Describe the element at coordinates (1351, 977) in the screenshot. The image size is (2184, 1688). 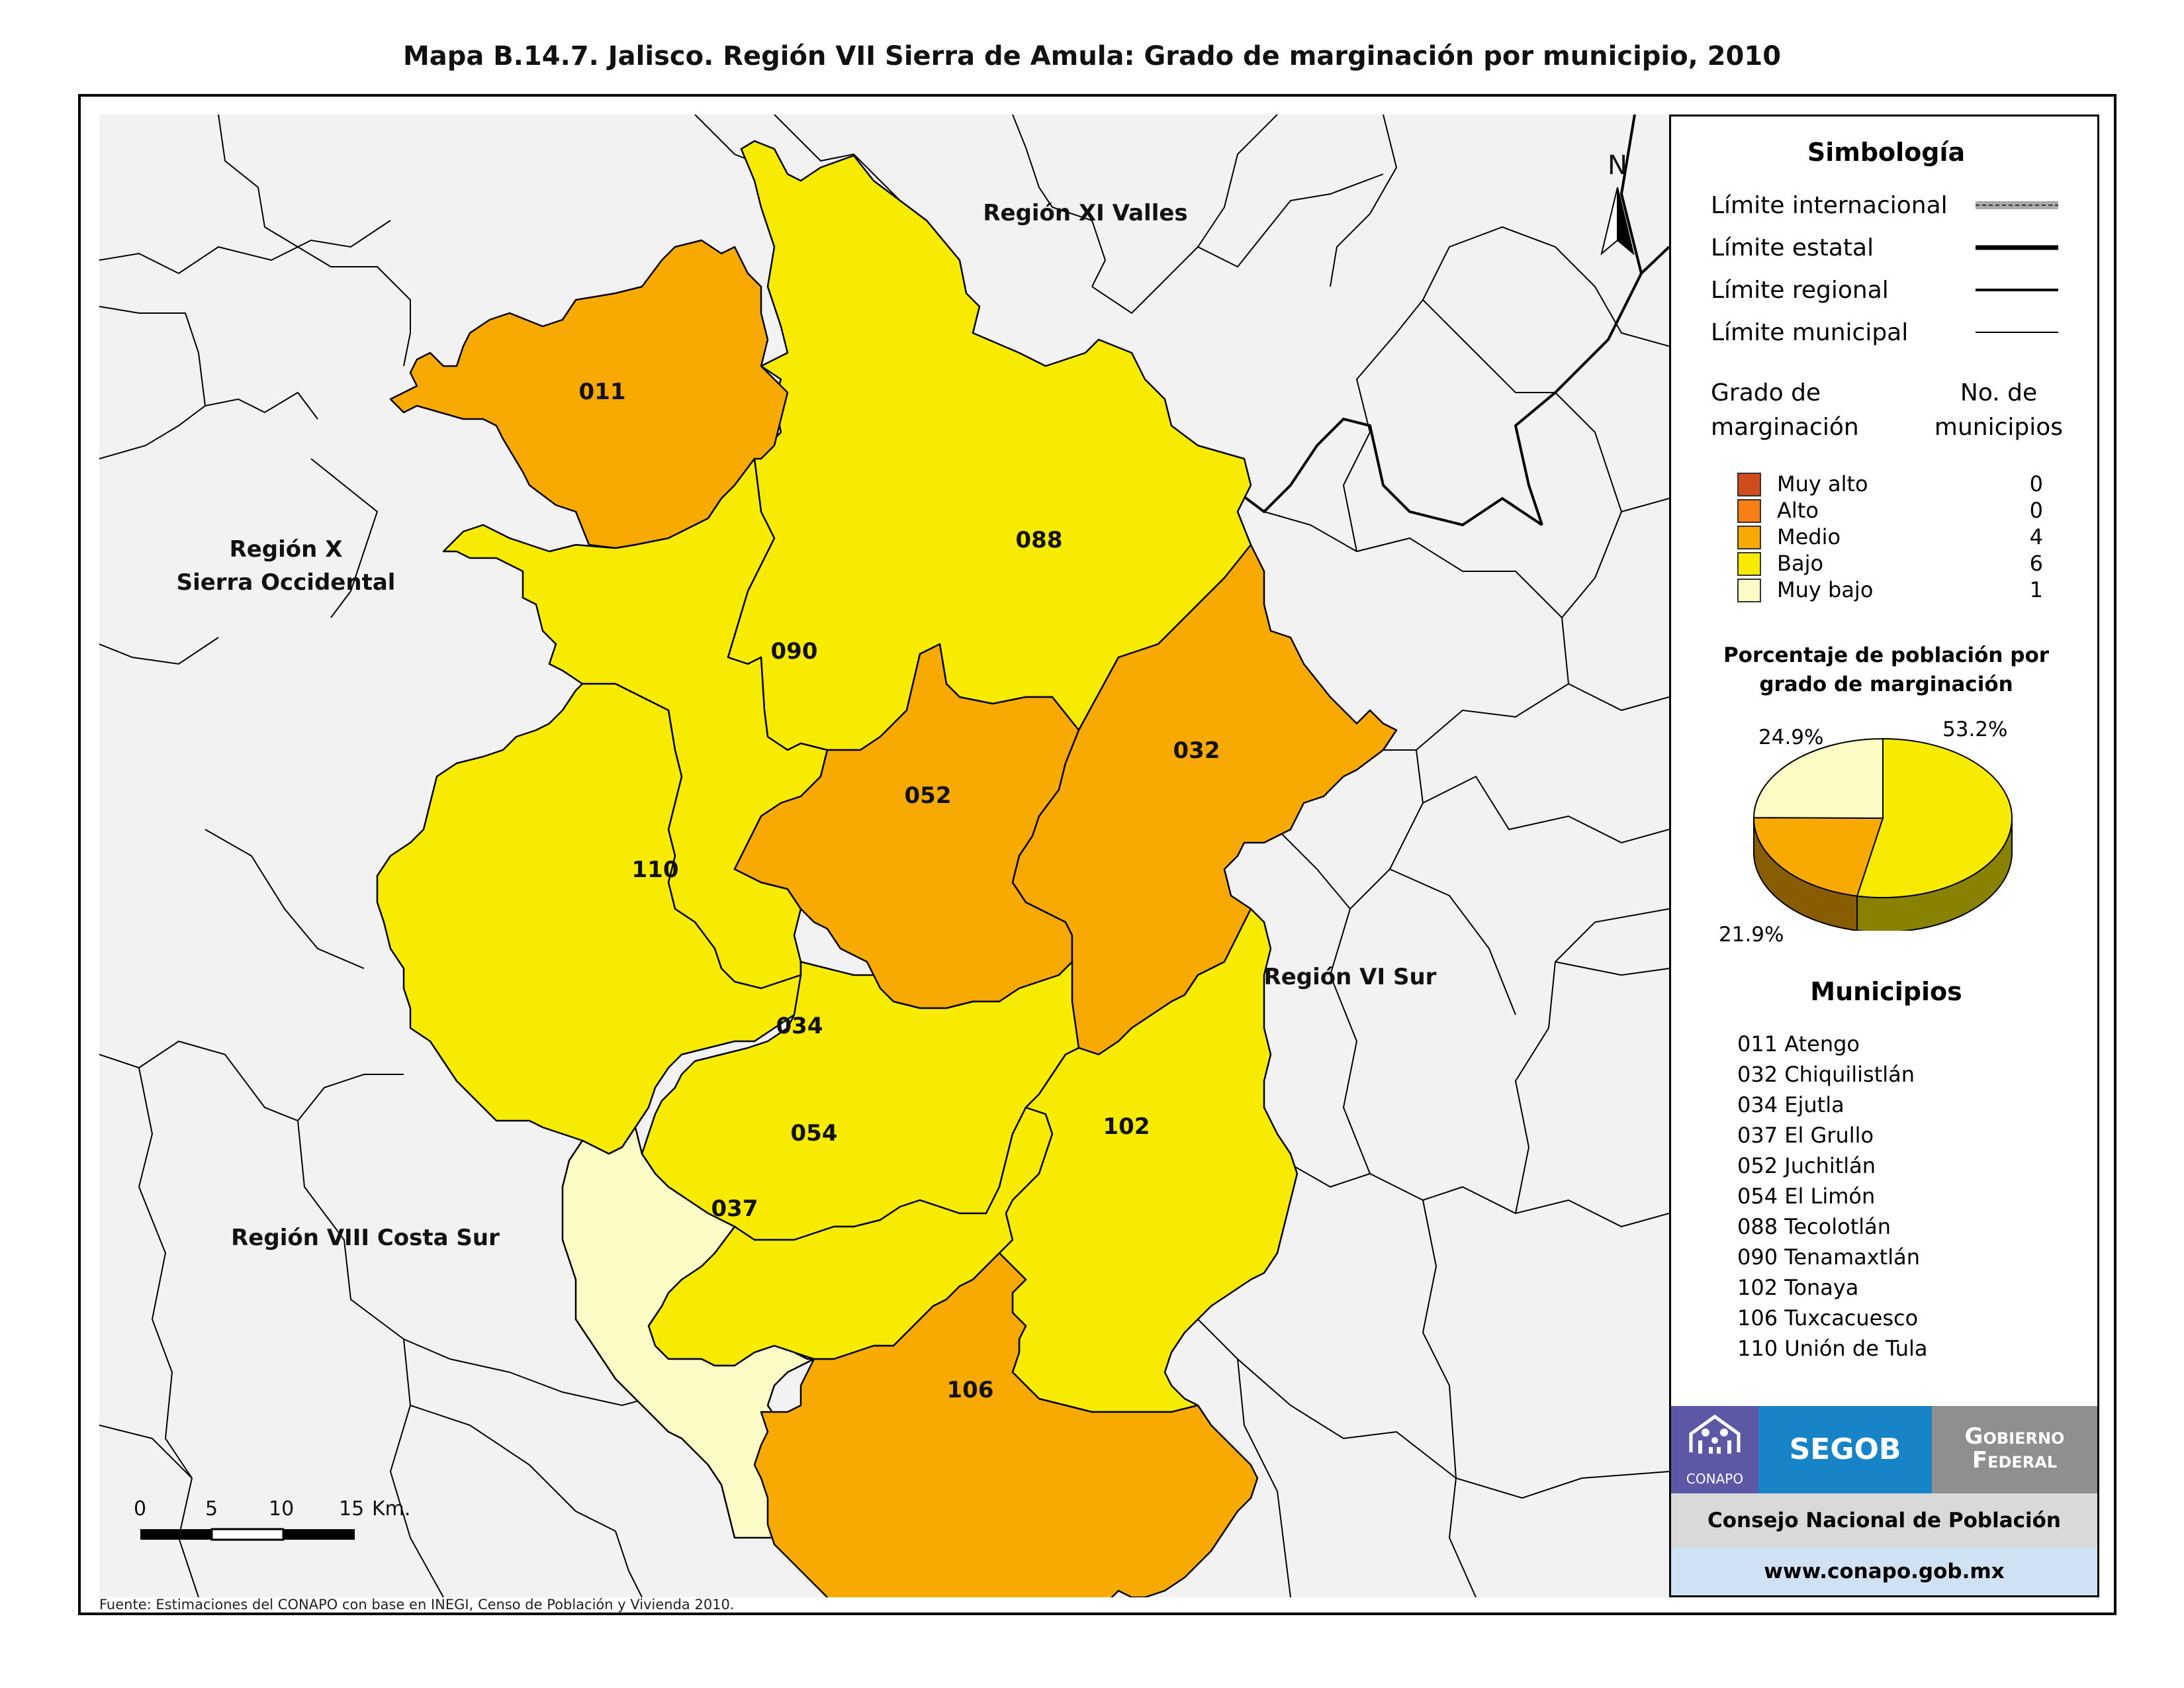
I see `region-label-vi: Región VI Sur` at that location.